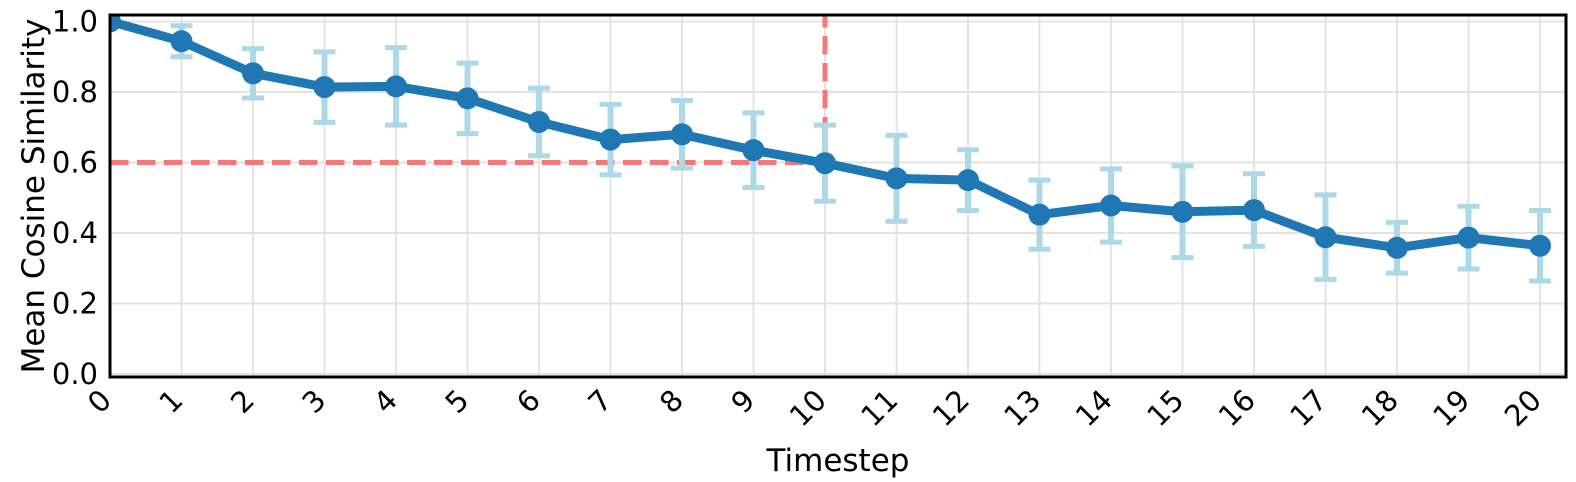 The image size is (1576, 482). I want to click on x-tick-label: 10, so click(808, 408).